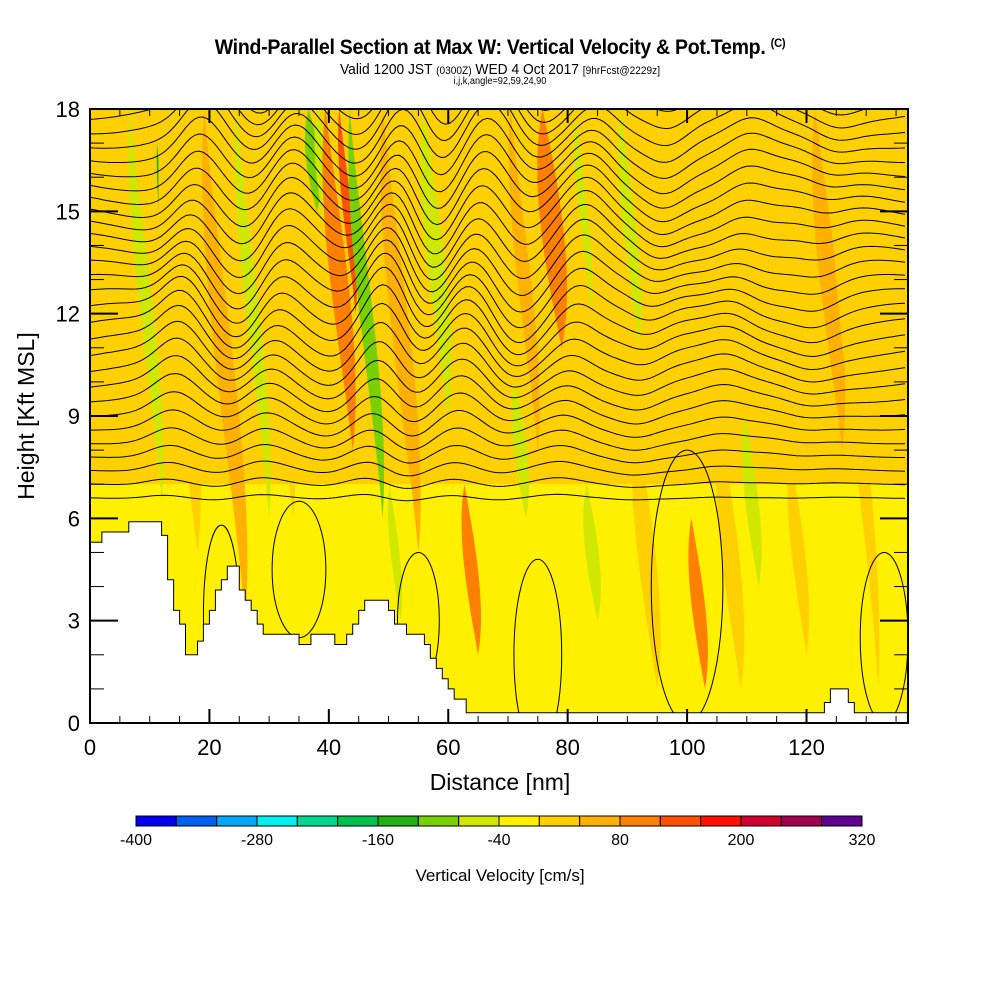 This screenshot has width=1000, height=1000. I want to click on y-tick-label: 3, so click(74, 621).